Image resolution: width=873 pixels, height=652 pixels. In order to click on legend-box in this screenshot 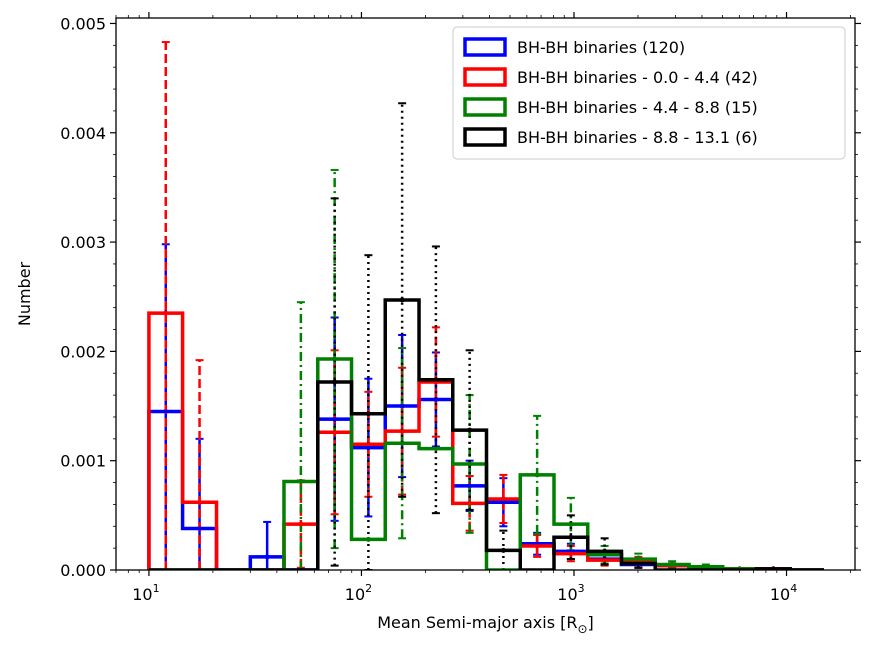, I will do `click(649, 93)`.